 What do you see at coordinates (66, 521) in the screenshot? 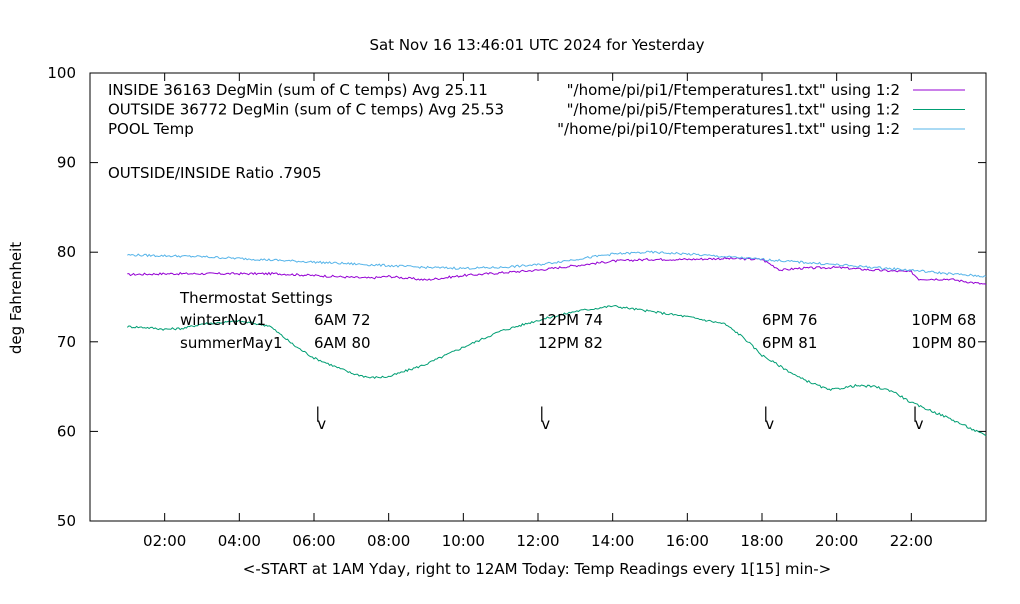
I see `y-tick-label: 50` at bounding box center [66, 521].